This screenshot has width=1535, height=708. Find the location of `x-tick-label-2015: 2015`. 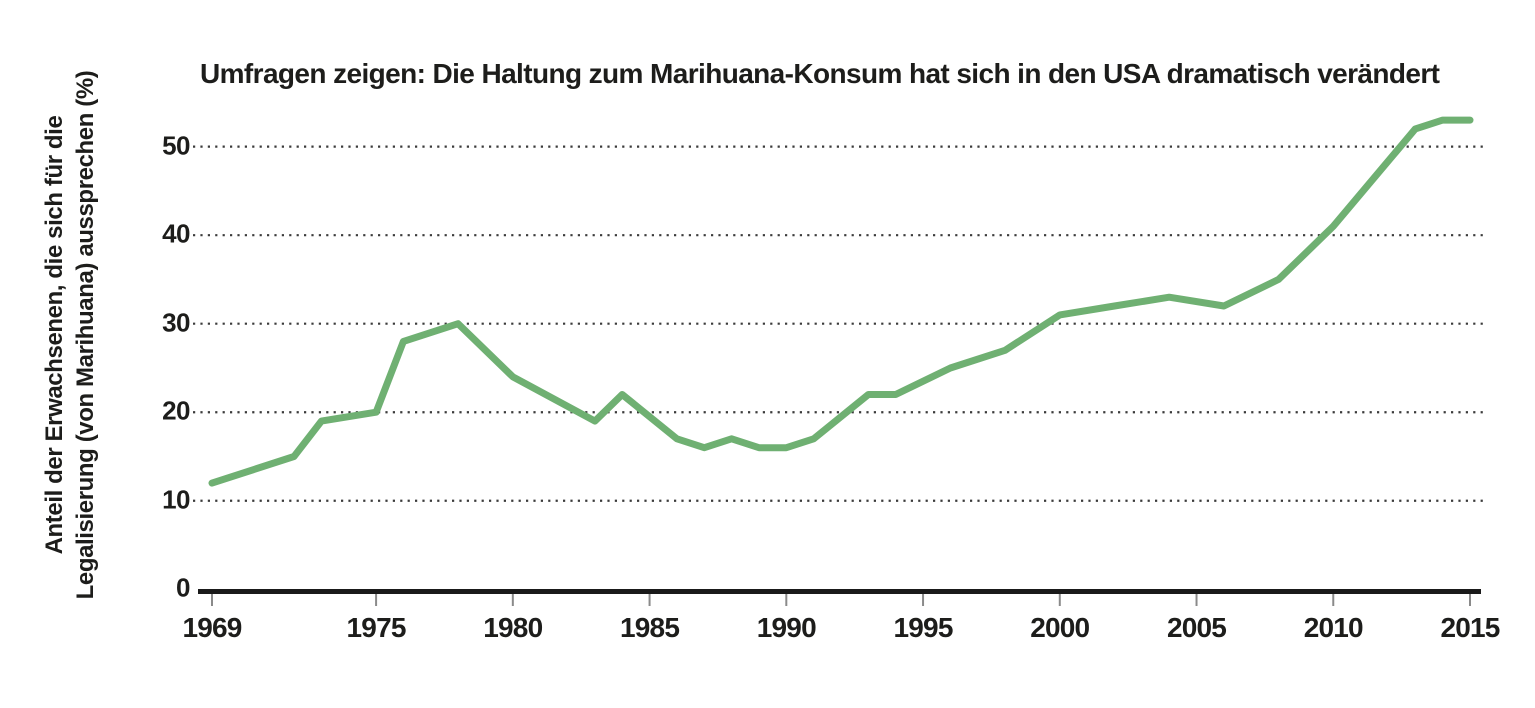

x-tick-label-2015: 2015 is located at coordinates (1470, 627).